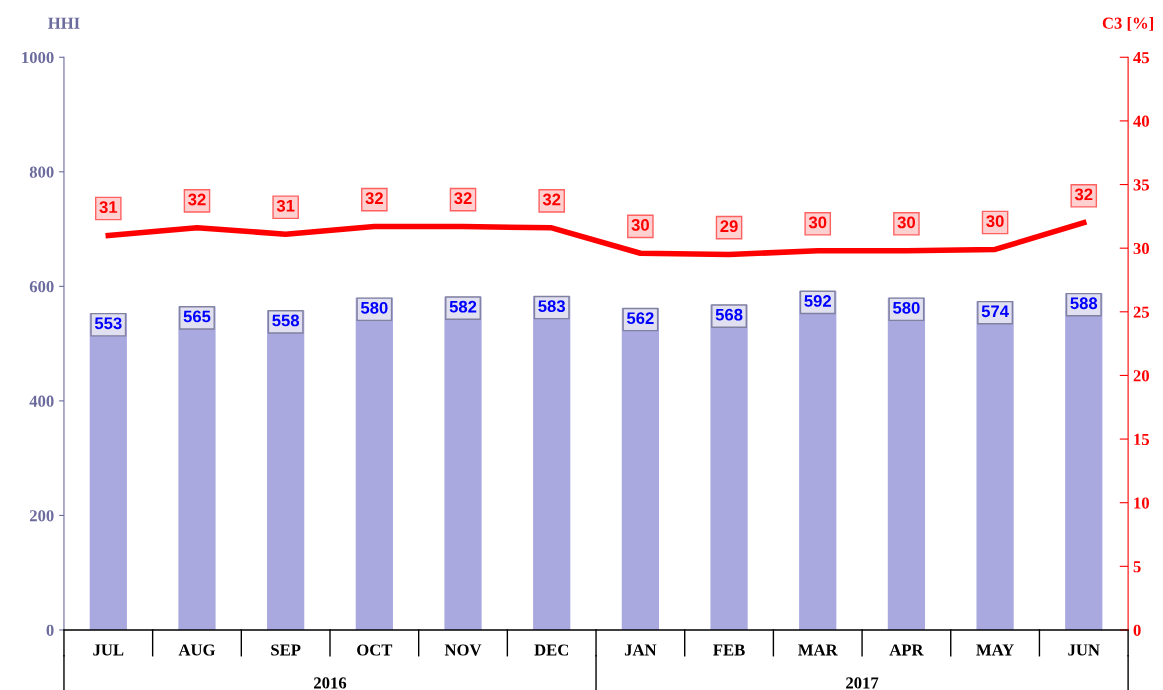 The image size is (1163, 690). Describe the element at coordinates (818, 650) in the screenshot. I see `x-tick-label: MAR` at that location.